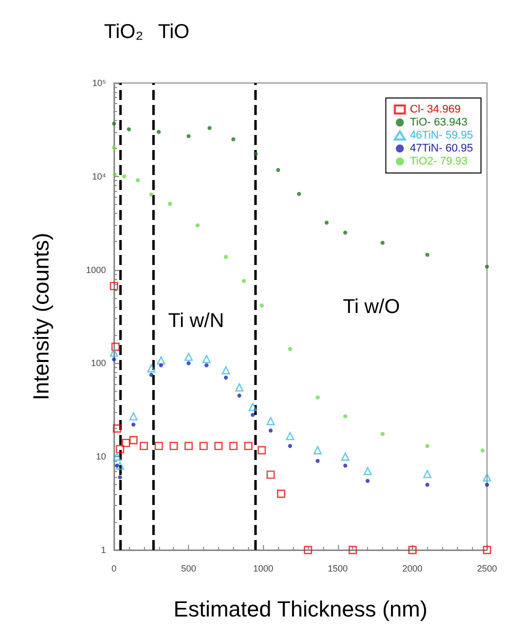 The width and height of the screenshot is (517, 638). I want to click on legend-label: Cl- 34.969, so click(435, 110).